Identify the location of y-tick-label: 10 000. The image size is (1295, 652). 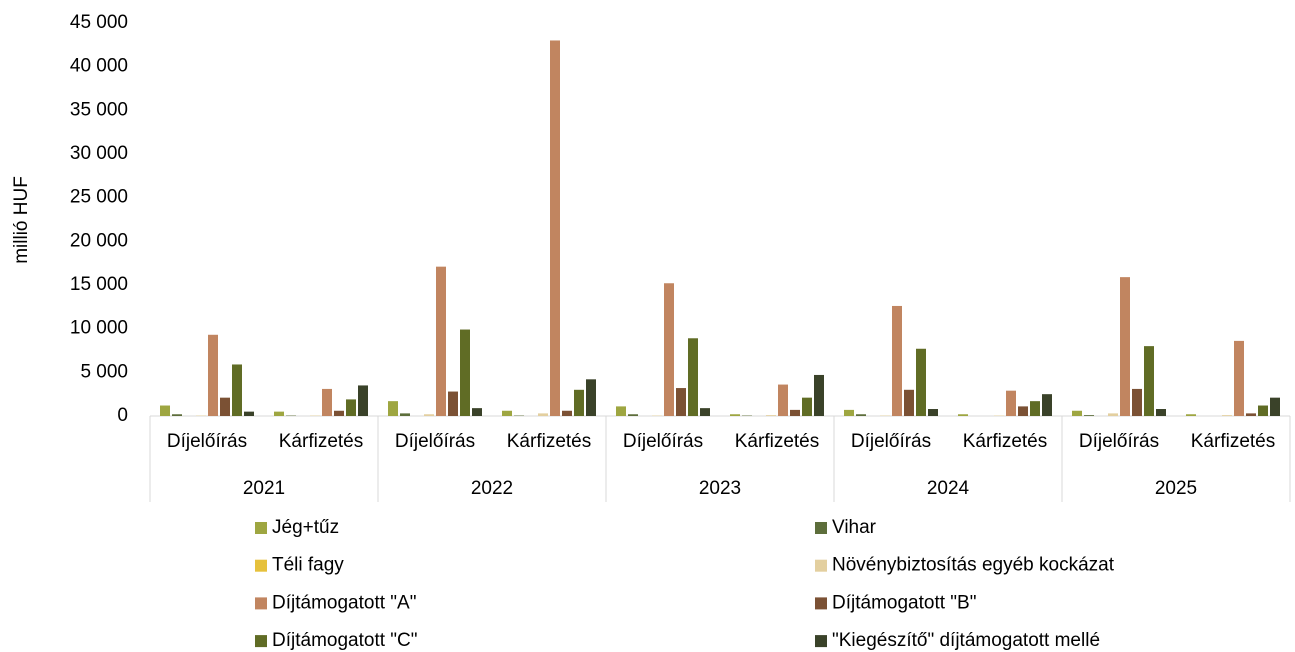
(99, 328).